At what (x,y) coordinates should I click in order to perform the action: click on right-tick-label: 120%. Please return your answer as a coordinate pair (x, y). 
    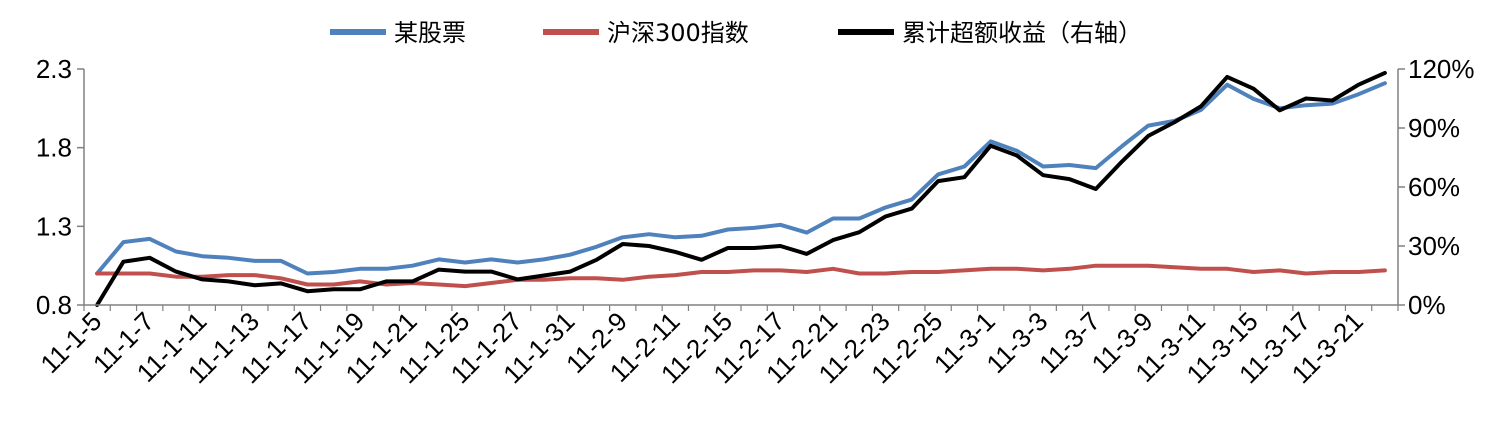
    Looking at the image, I should click on (1441, 69).